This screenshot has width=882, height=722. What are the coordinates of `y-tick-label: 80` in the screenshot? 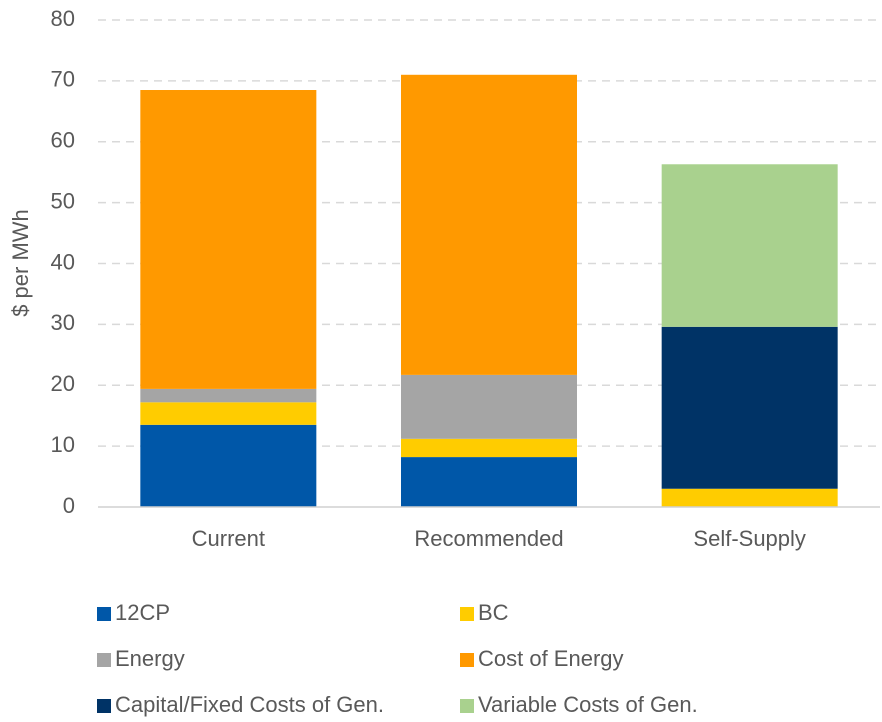 It's located at (63, 18).